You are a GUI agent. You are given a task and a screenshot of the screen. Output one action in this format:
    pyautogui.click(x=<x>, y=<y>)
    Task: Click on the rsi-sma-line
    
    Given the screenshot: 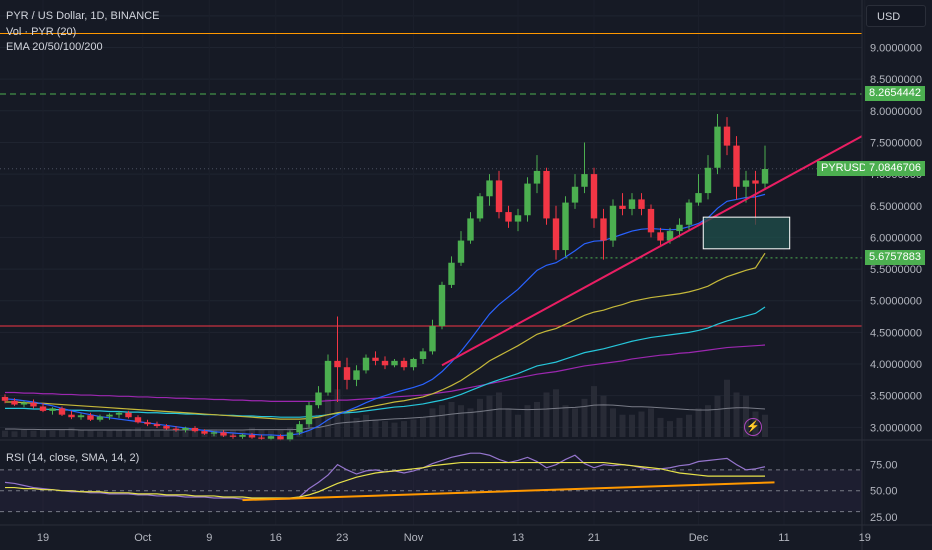 What is the action you would take?
    pyautogui.click(x=385, y=480)
    